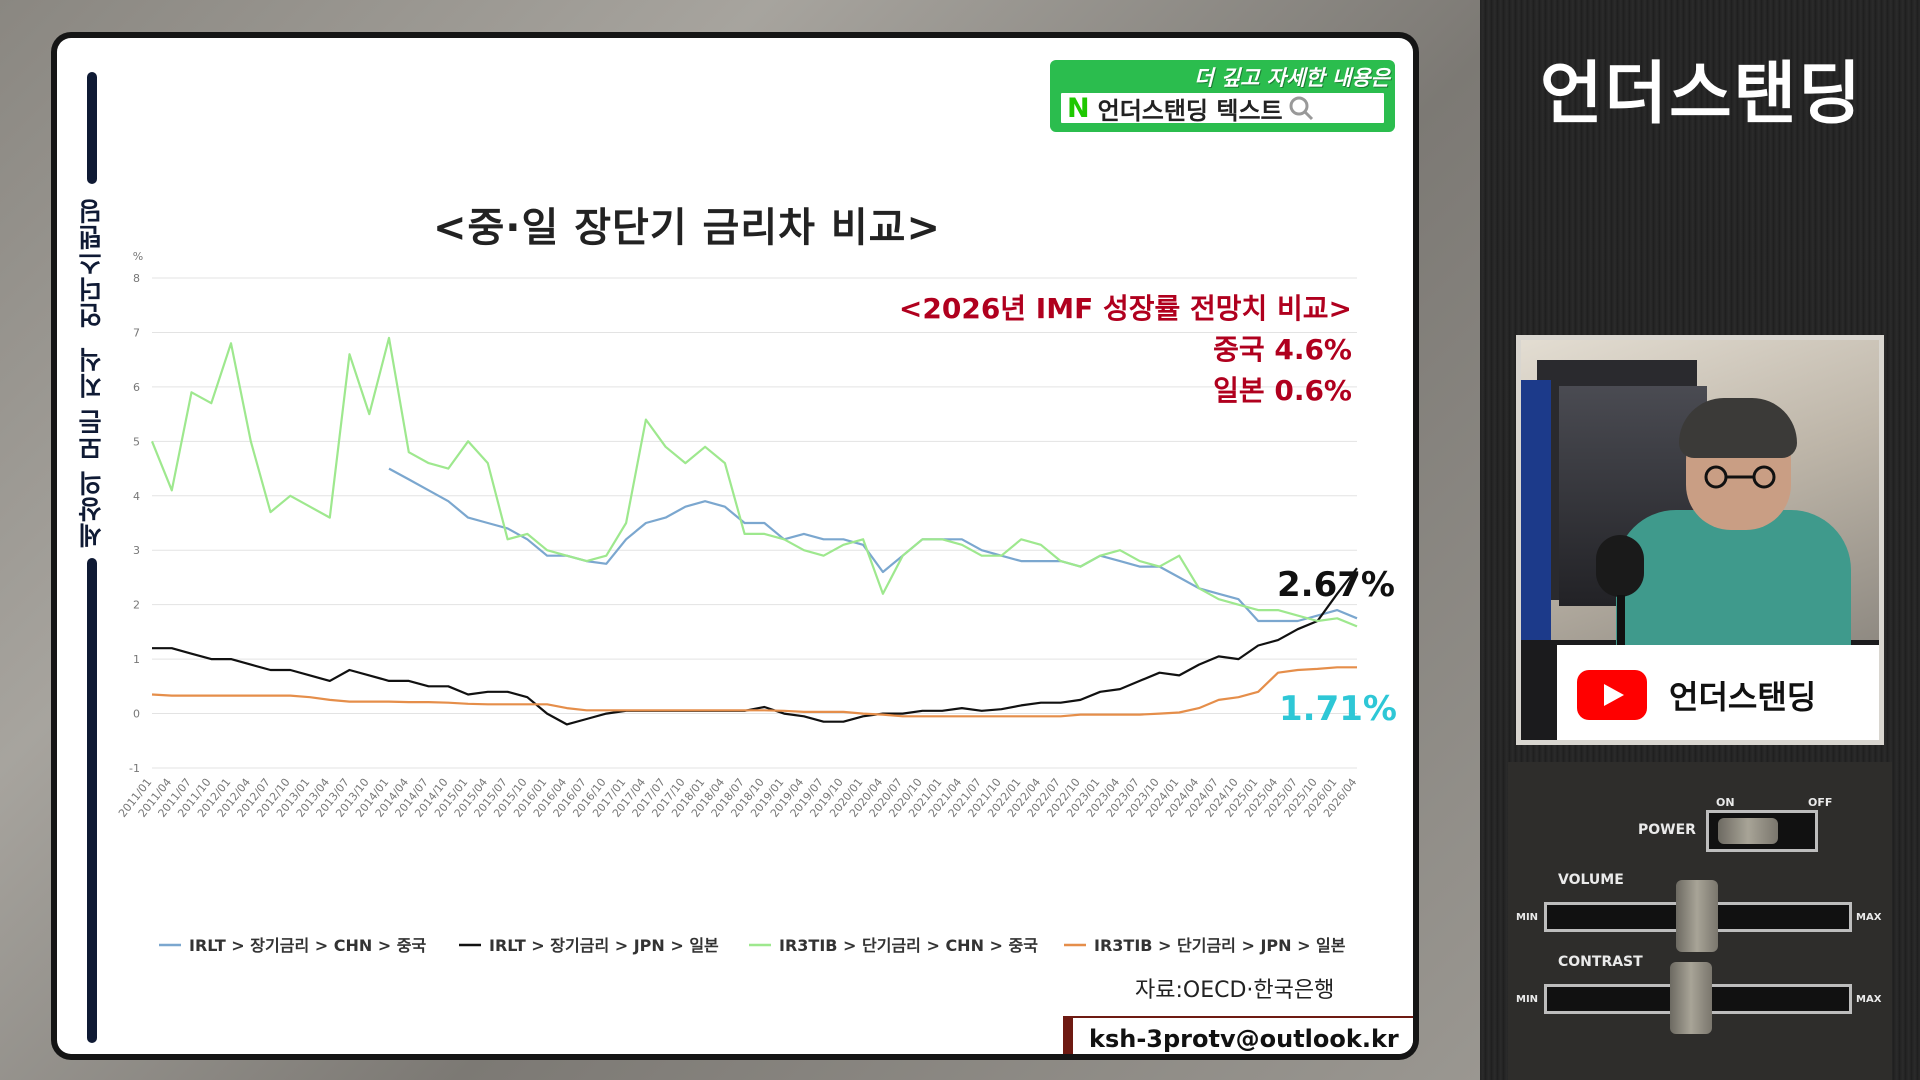  I want to click on volume-max-label: MAX, so click(1869, 917).